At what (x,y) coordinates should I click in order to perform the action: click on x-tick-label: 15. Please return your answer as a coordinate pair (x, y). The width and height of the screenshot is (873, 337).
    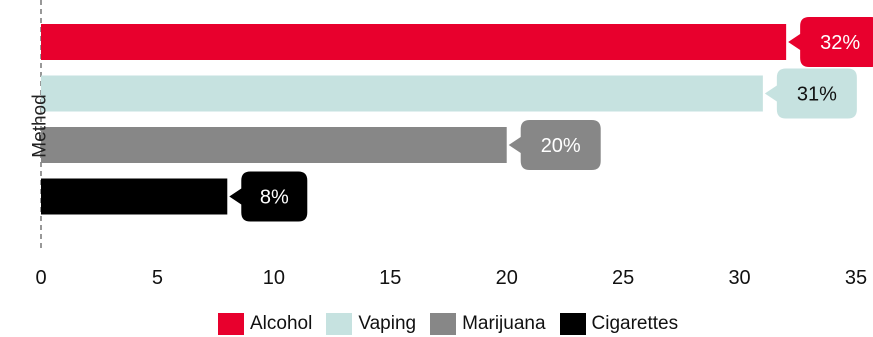
    Looking at the image, I should click on (390, 278).